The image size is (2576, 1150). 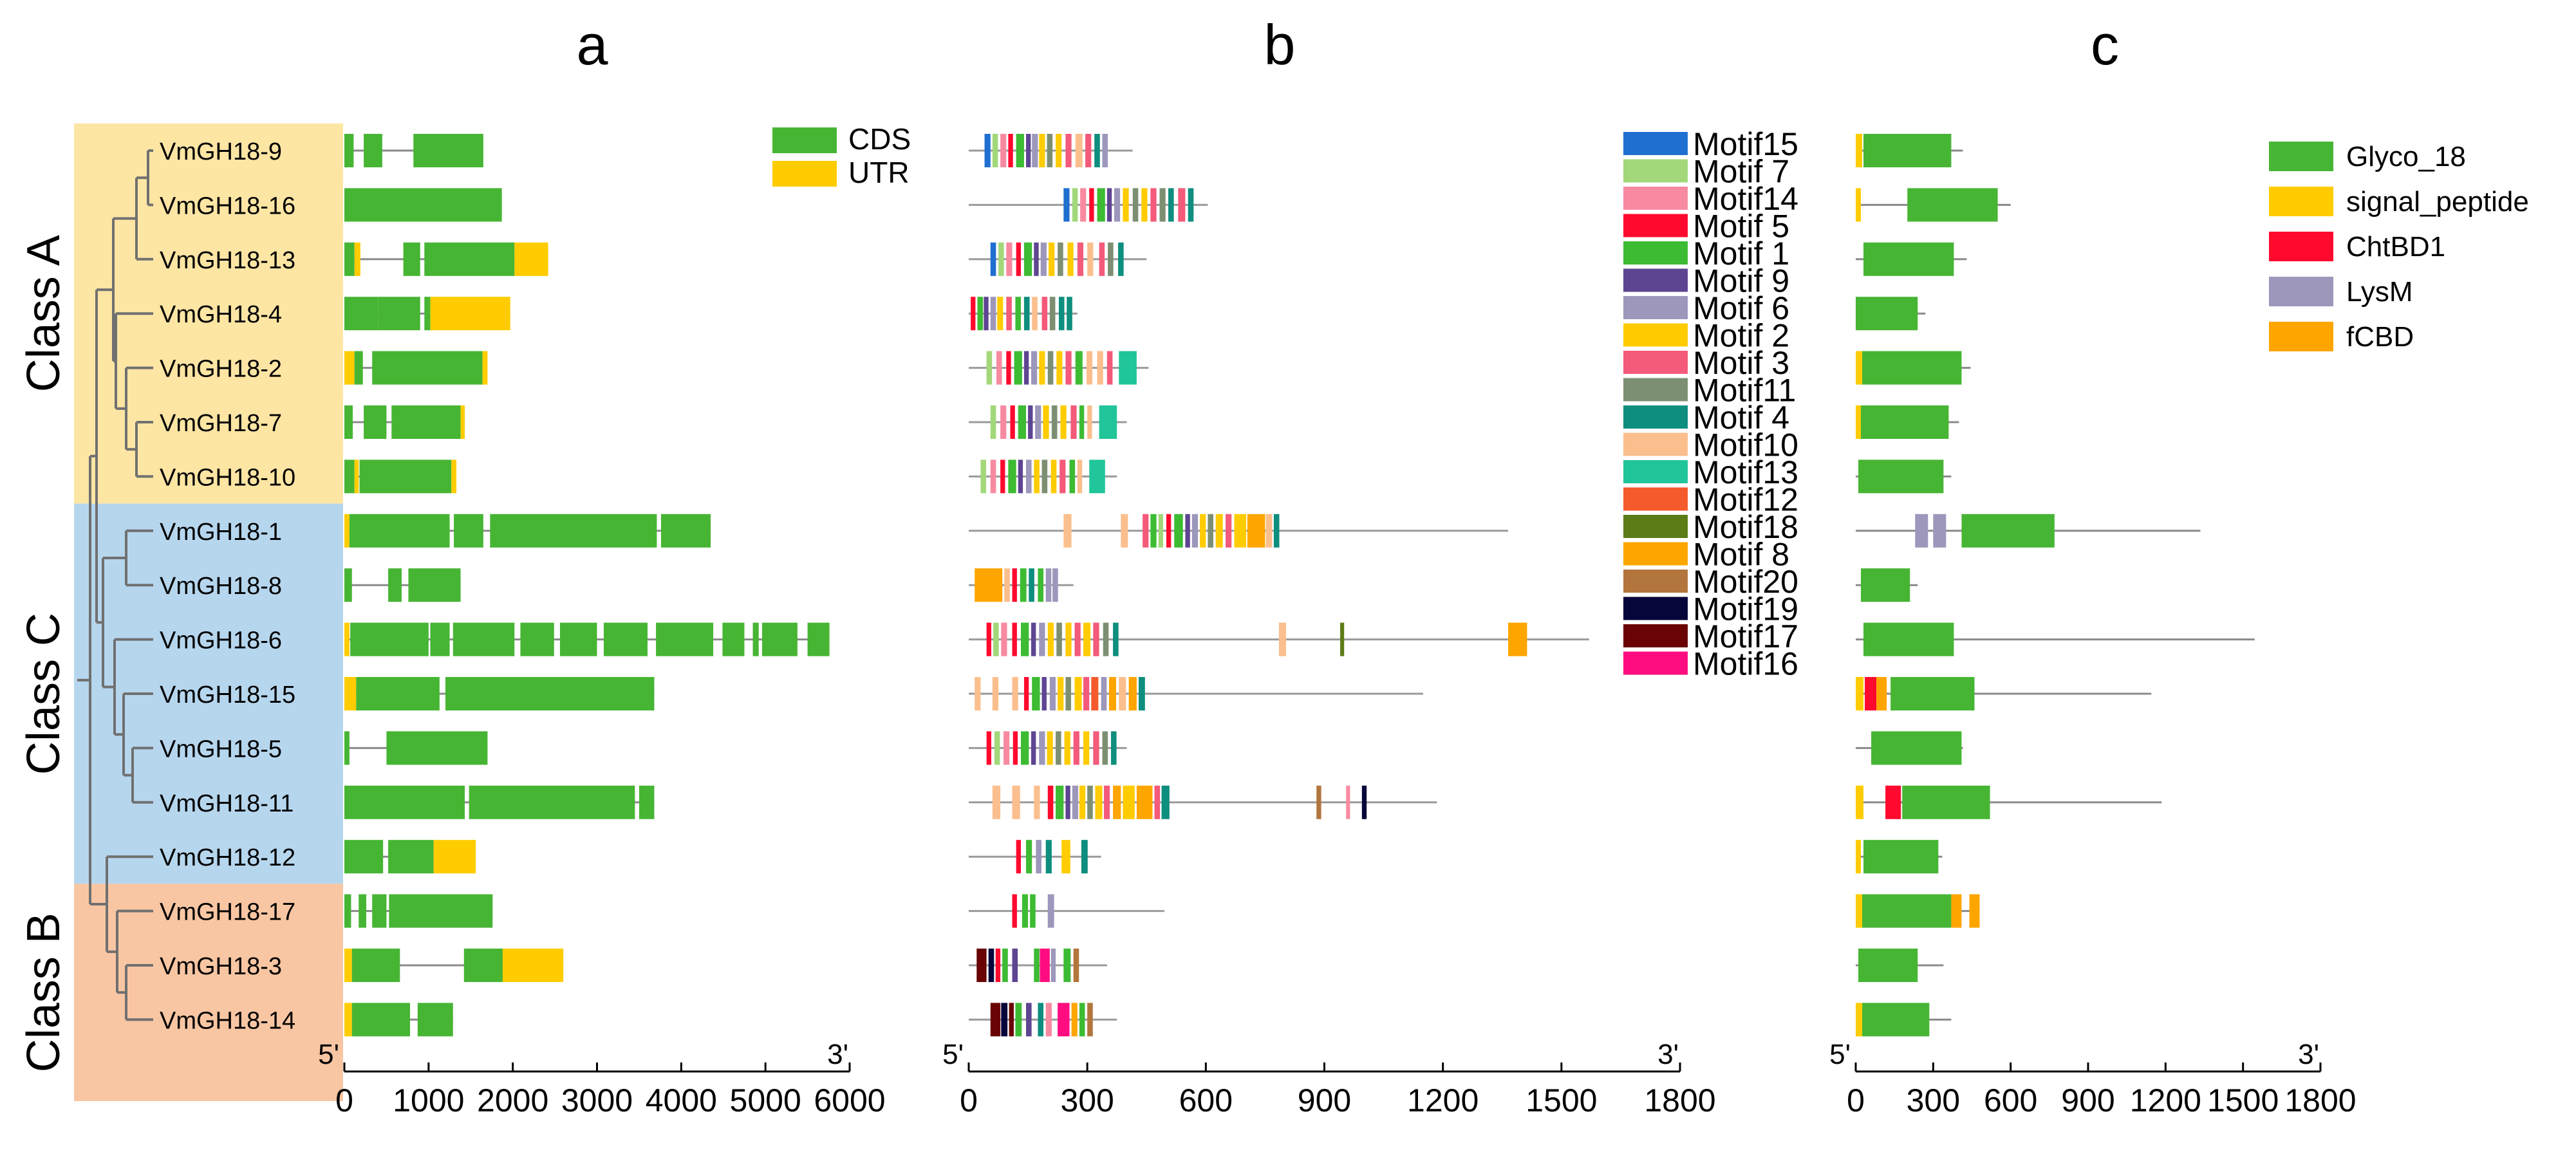 I want to click on legend-label-motif-7: Motif 7, so click(x=1741, y=172).